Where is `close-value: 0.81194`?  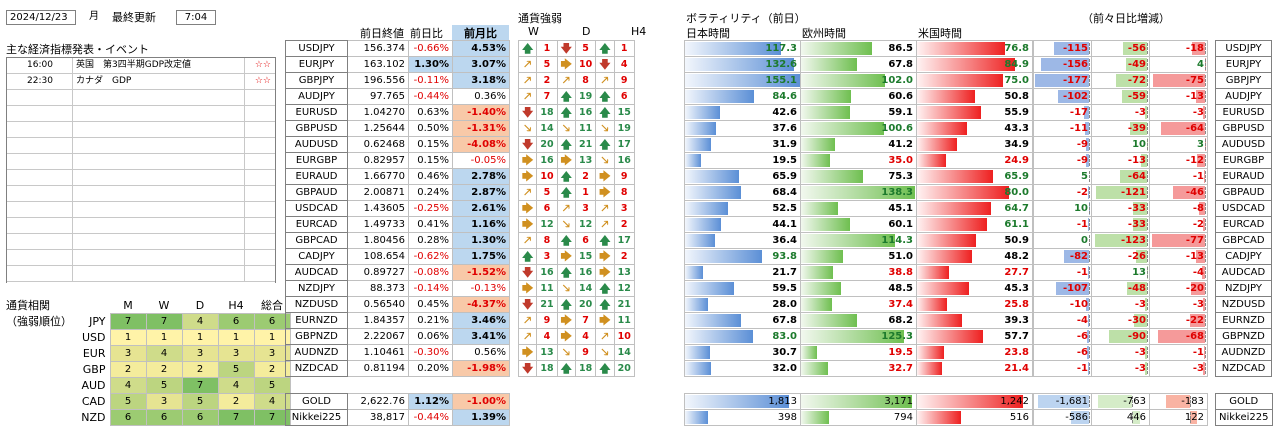 close-value: 0.81194 is located at coordinates (378, 368).